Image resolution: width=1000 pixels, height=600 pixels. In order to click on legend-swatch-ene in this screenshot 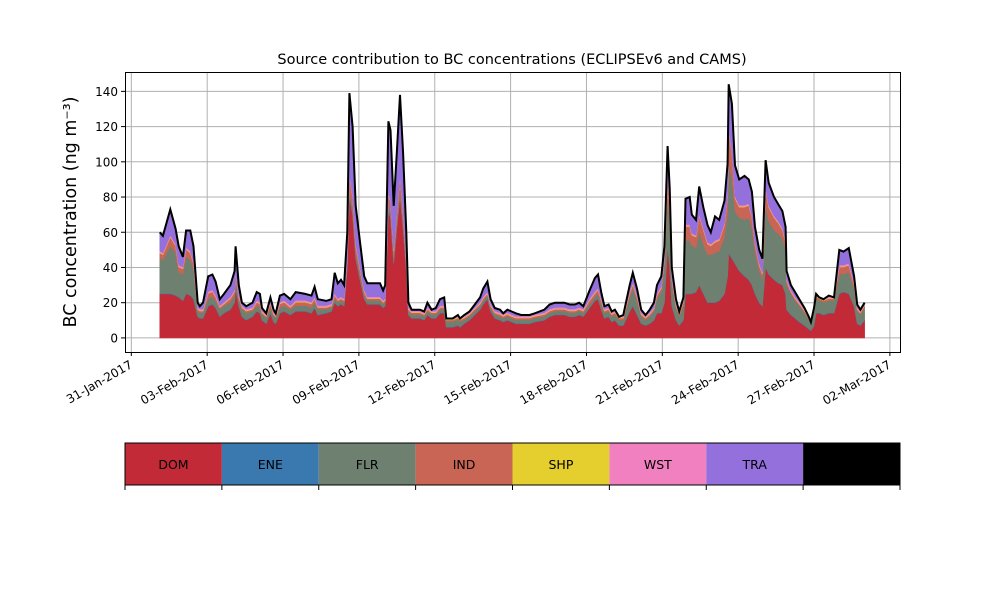, I will do `click(270, 464)`.